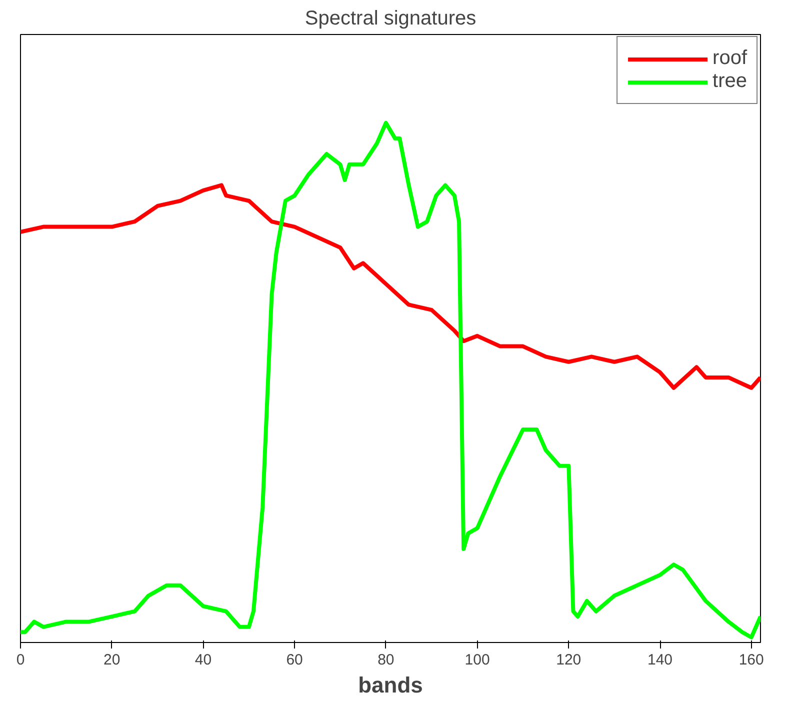 Image resolution: width=786 pixels, height=709 pixels. Describe the element at coordinates (294, 660) in the screenshot. I see `x-tick-label: 60` at that location.